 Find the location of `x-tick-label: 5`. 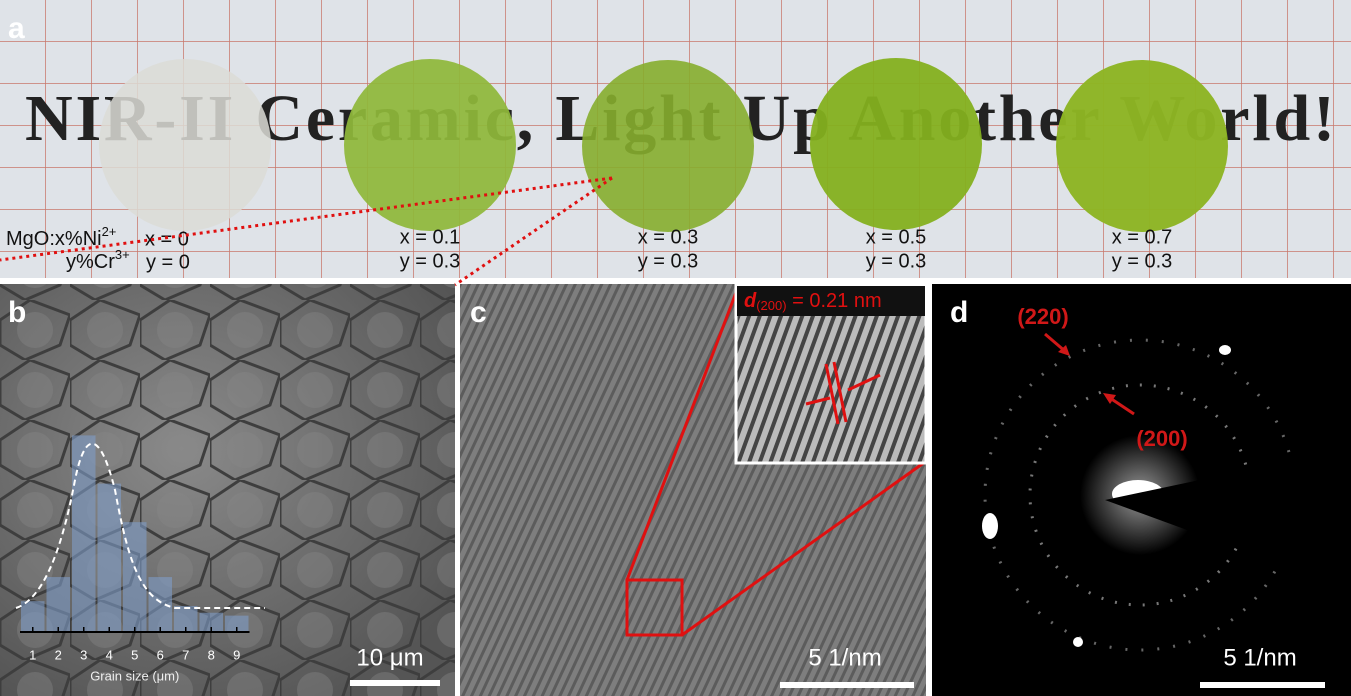

x-tick-label: 5 is located at coordinates (134, 654).